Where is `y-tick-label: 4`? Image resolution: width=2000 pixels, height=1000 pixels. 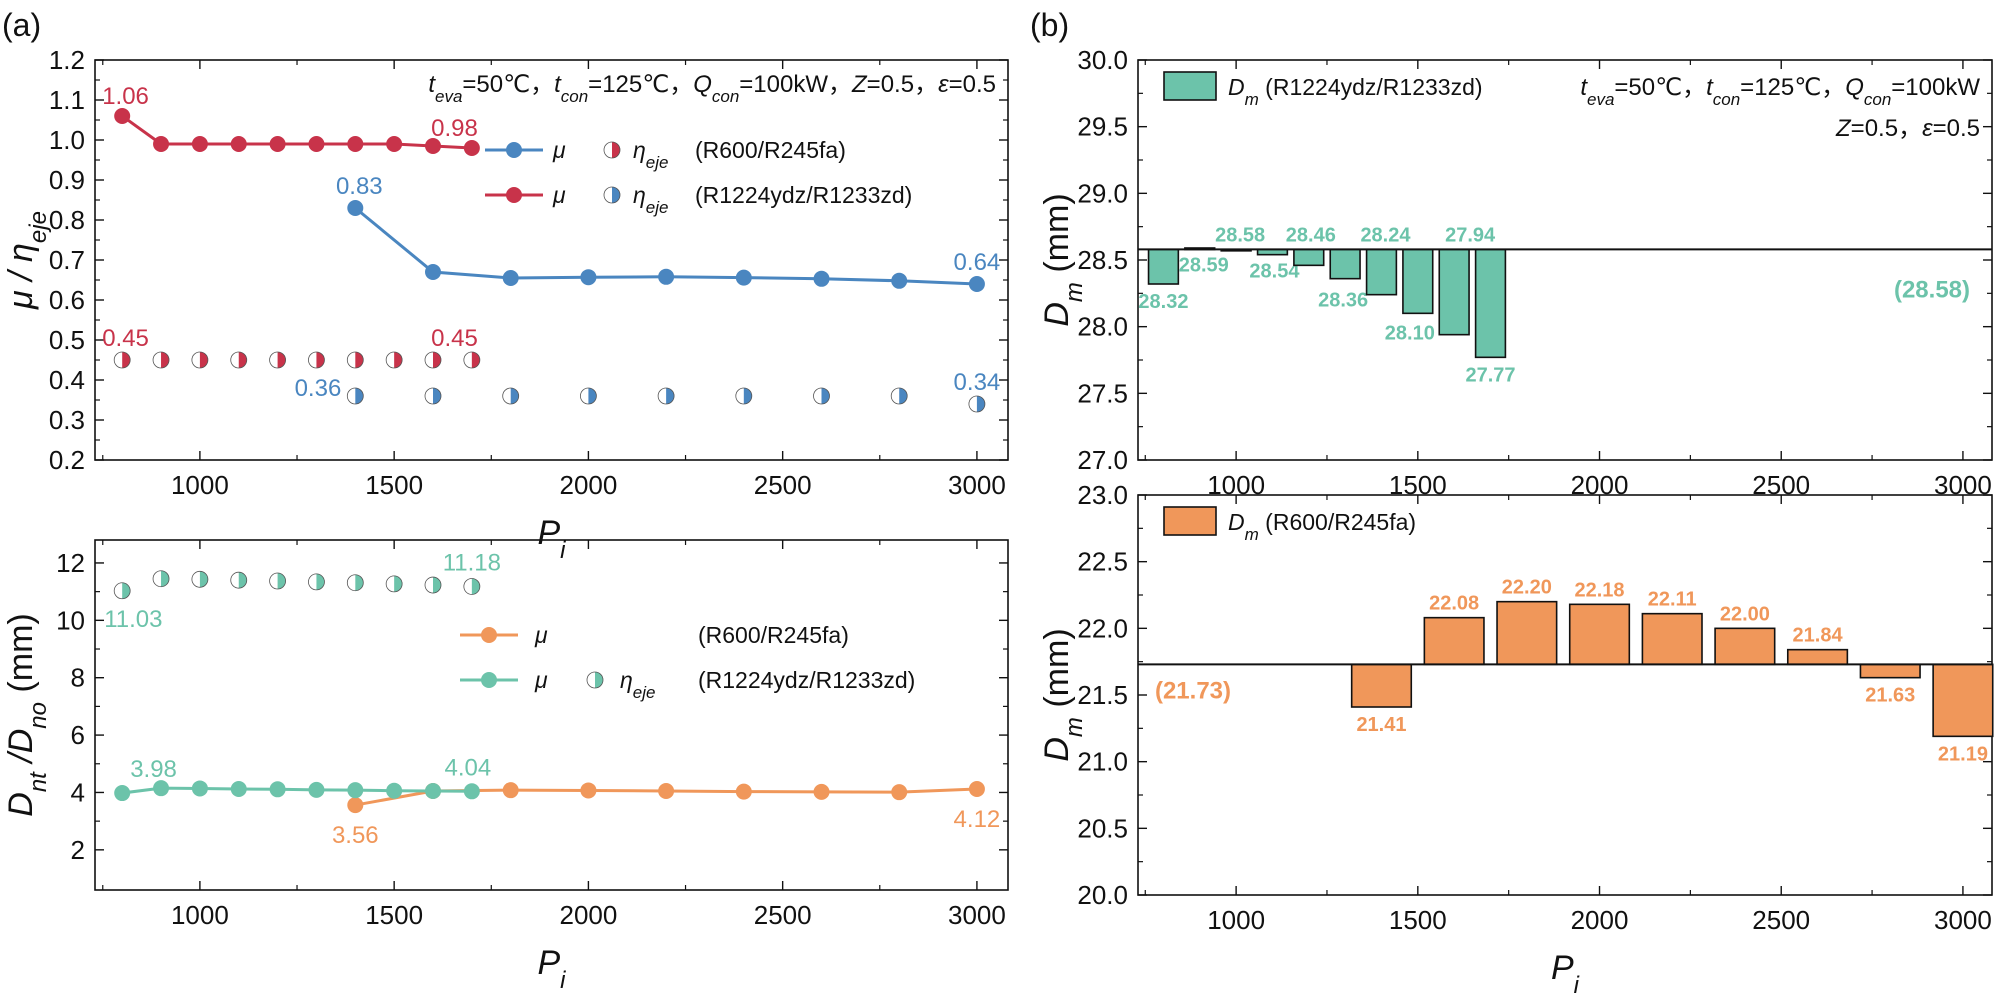
y-tick-label: 4 is located at coordinates (78, 792).